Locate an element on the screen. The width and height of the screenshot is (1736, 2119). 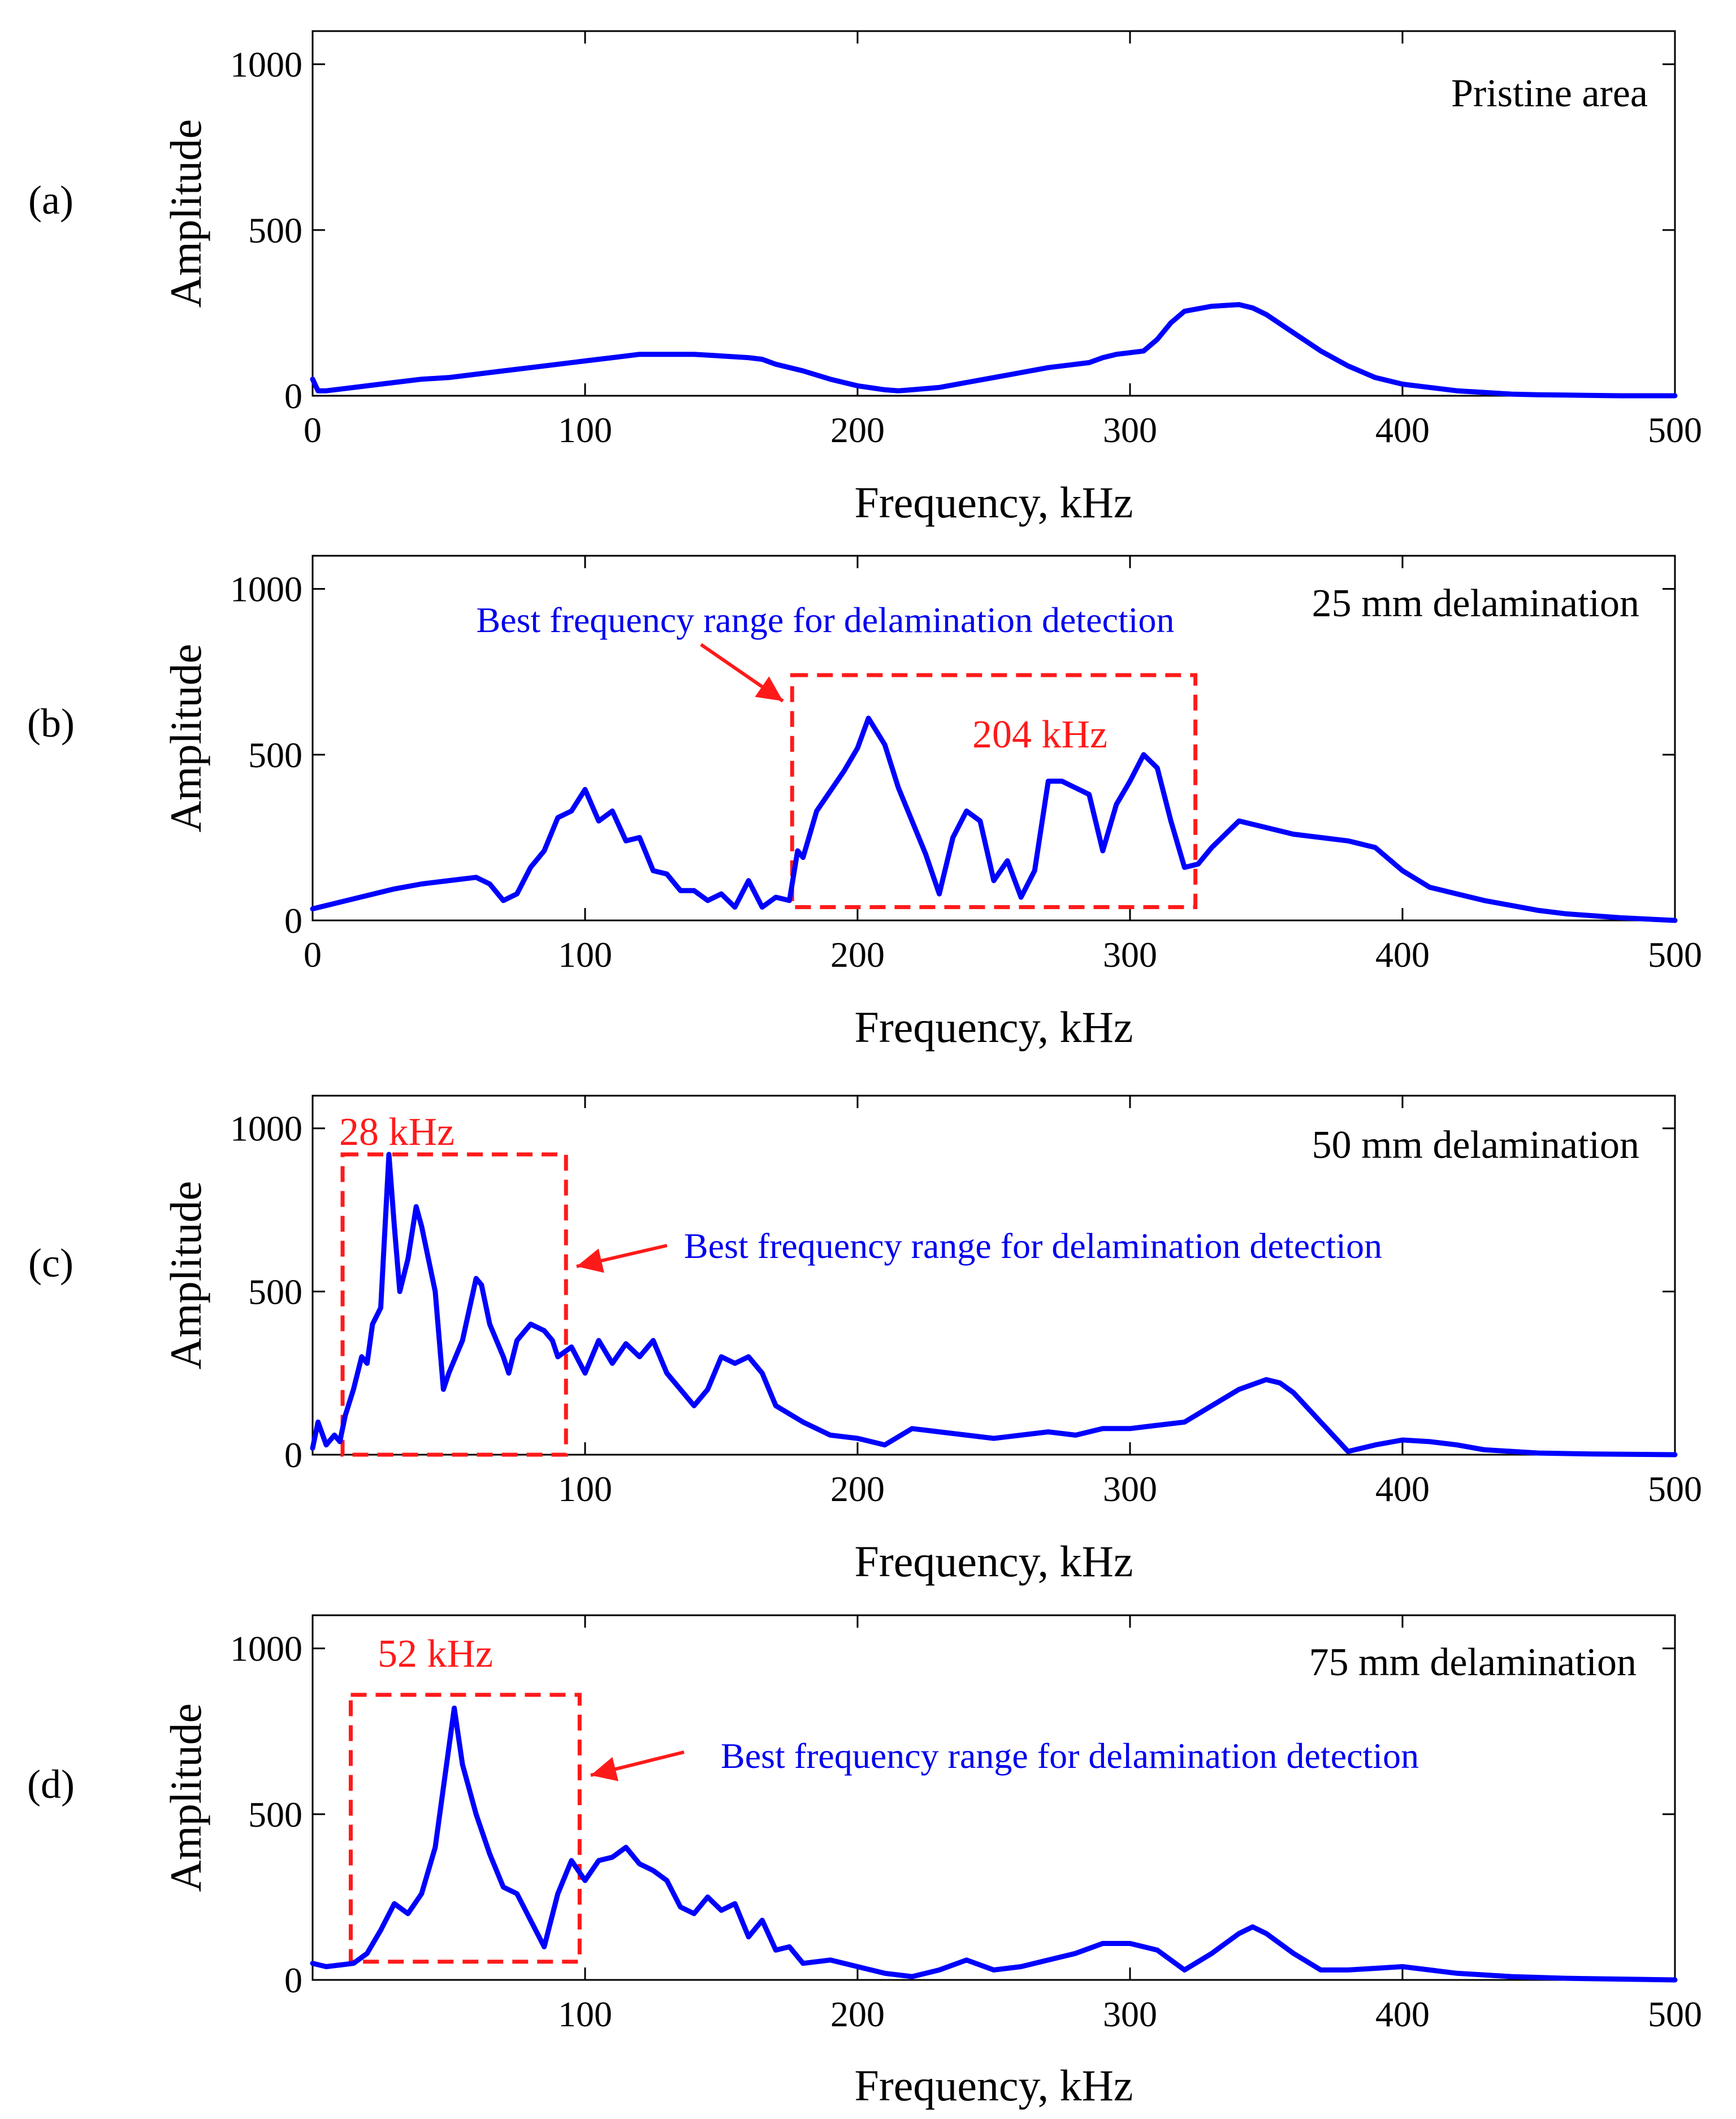
panel-annotation: 50 mm delamination is located at coordinates (1475, 1145).